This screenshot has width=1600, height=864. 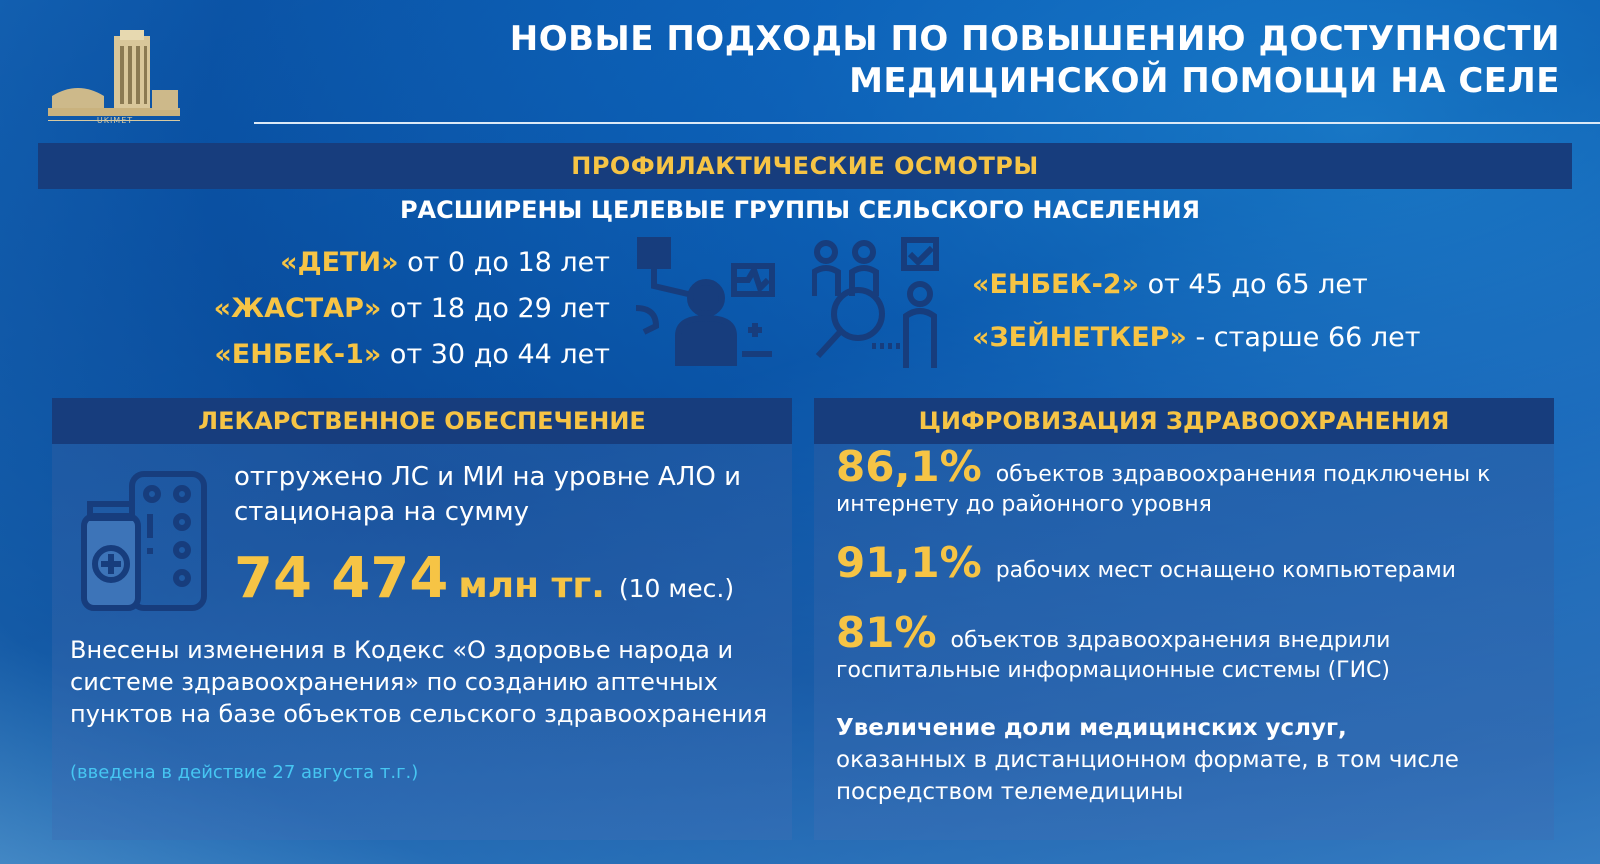 What do you see at coordinates (297, 308) in the screenshot?
I see `group-name: «ЖАСТАР»` at bounding box center [297, 308].